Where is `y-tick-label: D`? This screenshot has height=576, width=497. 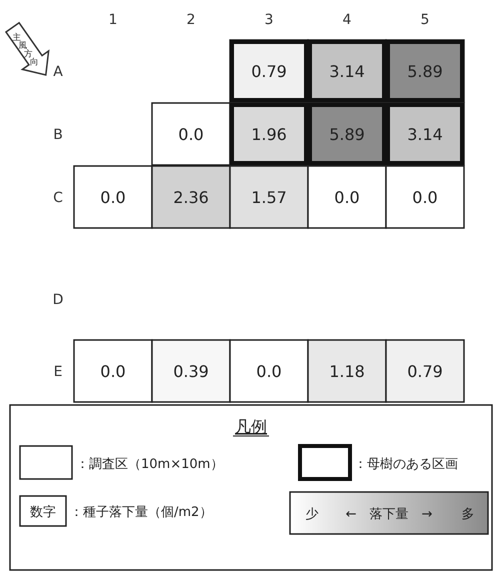
y-tick-label: D is located at coordinates (58, 300).